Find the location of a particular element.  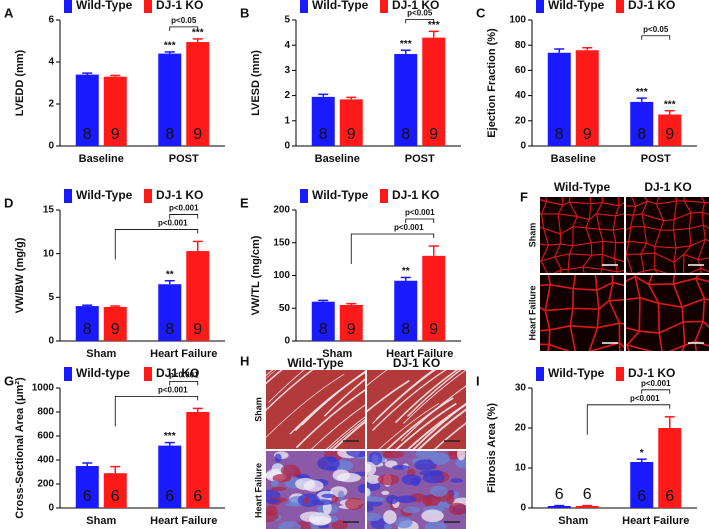

y-tick-label: 100 is located at coordinates (517, 20).